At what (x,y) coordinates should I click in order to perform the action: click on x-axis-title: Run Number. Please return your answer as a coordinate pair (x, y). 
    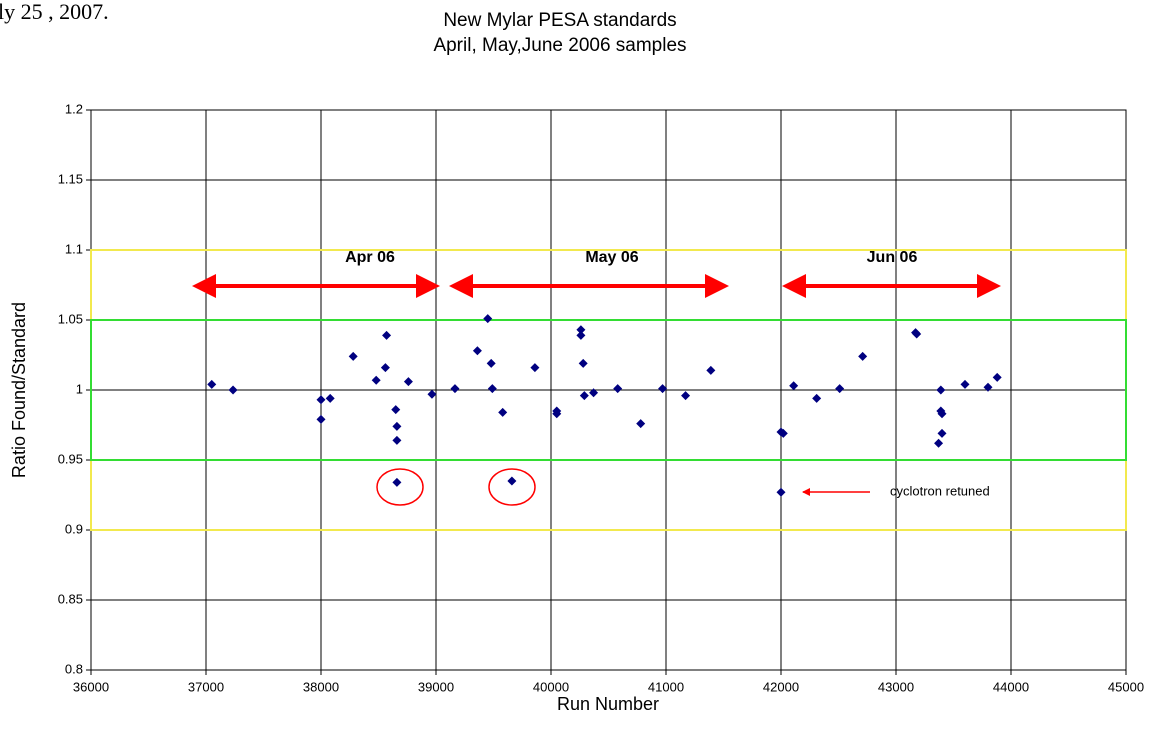
    Looking at the image, I should click on (608, 704).